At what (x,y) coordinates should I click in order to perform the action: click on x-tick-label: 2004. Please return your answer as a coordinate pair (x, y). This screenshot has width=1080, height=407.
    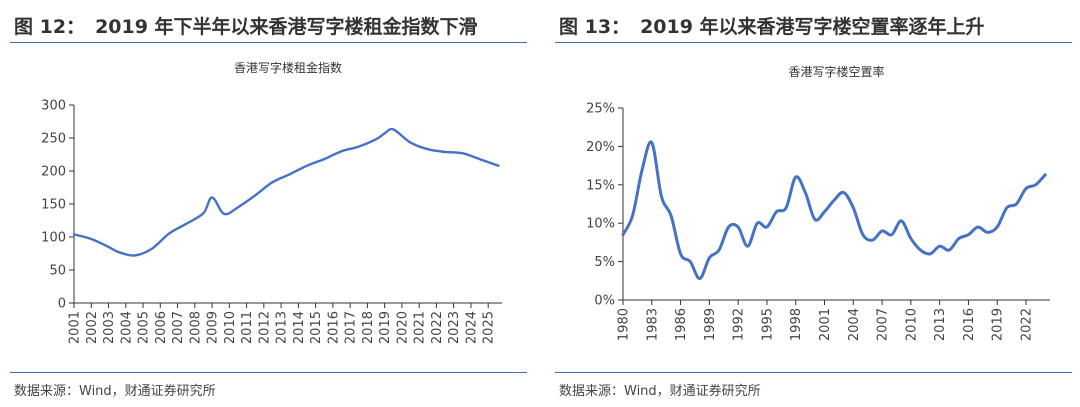
    Looking at the image, I should click on (854, 324).